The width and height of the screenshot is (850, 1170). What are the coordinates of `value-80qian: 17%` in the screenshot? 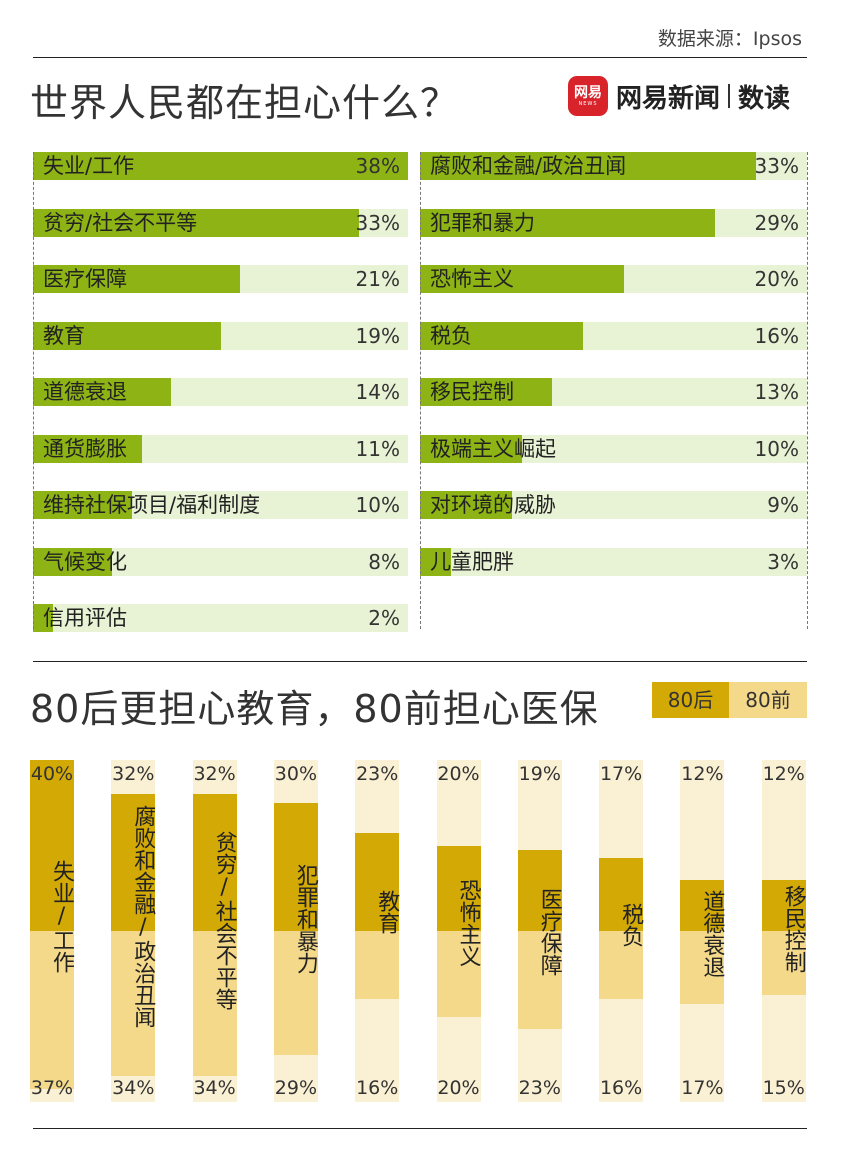 It's located at (702, 1088).